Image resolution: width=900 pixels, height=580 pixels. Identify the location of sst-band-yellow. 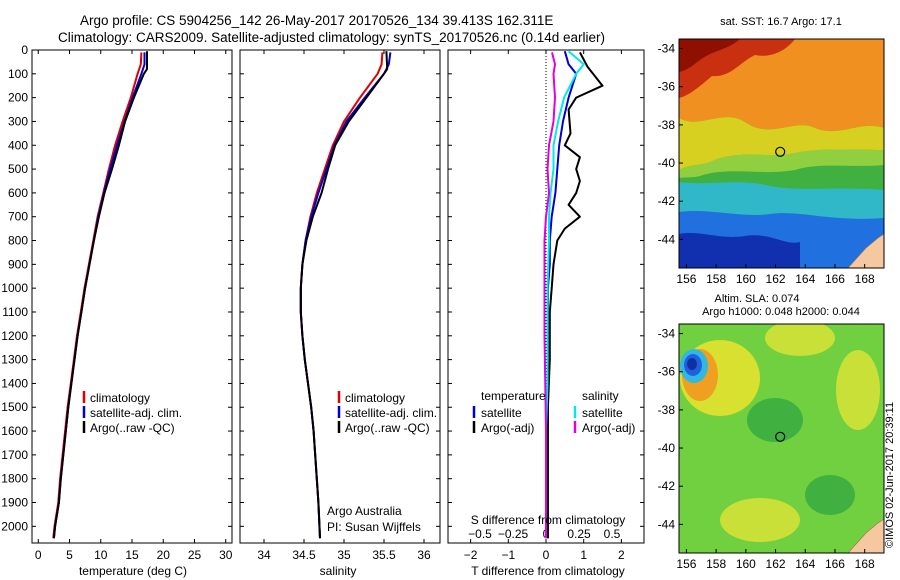
(781, 143).